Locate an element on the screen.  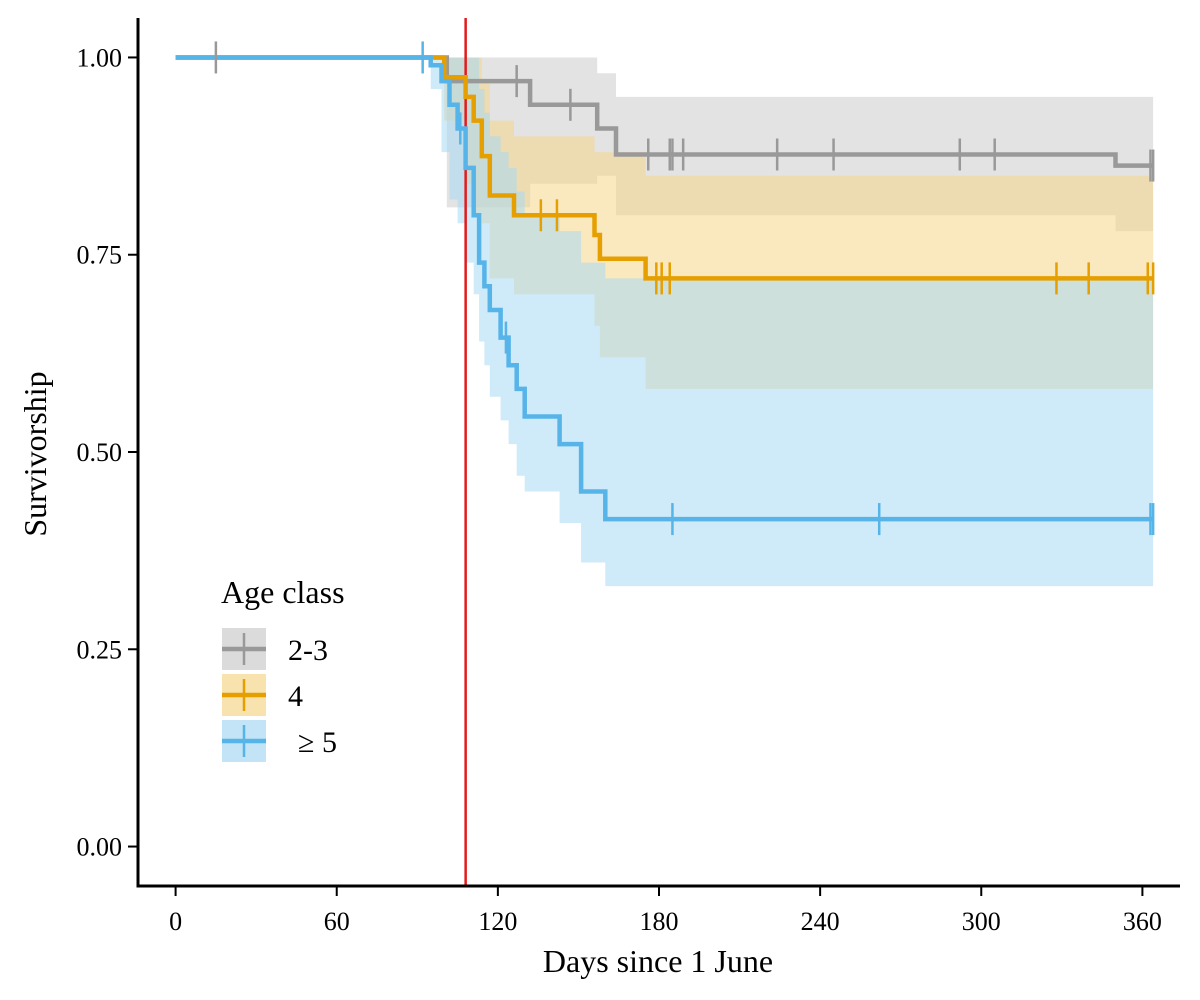
y-tick-label: 1.00 is located at coordinates (100, 57).